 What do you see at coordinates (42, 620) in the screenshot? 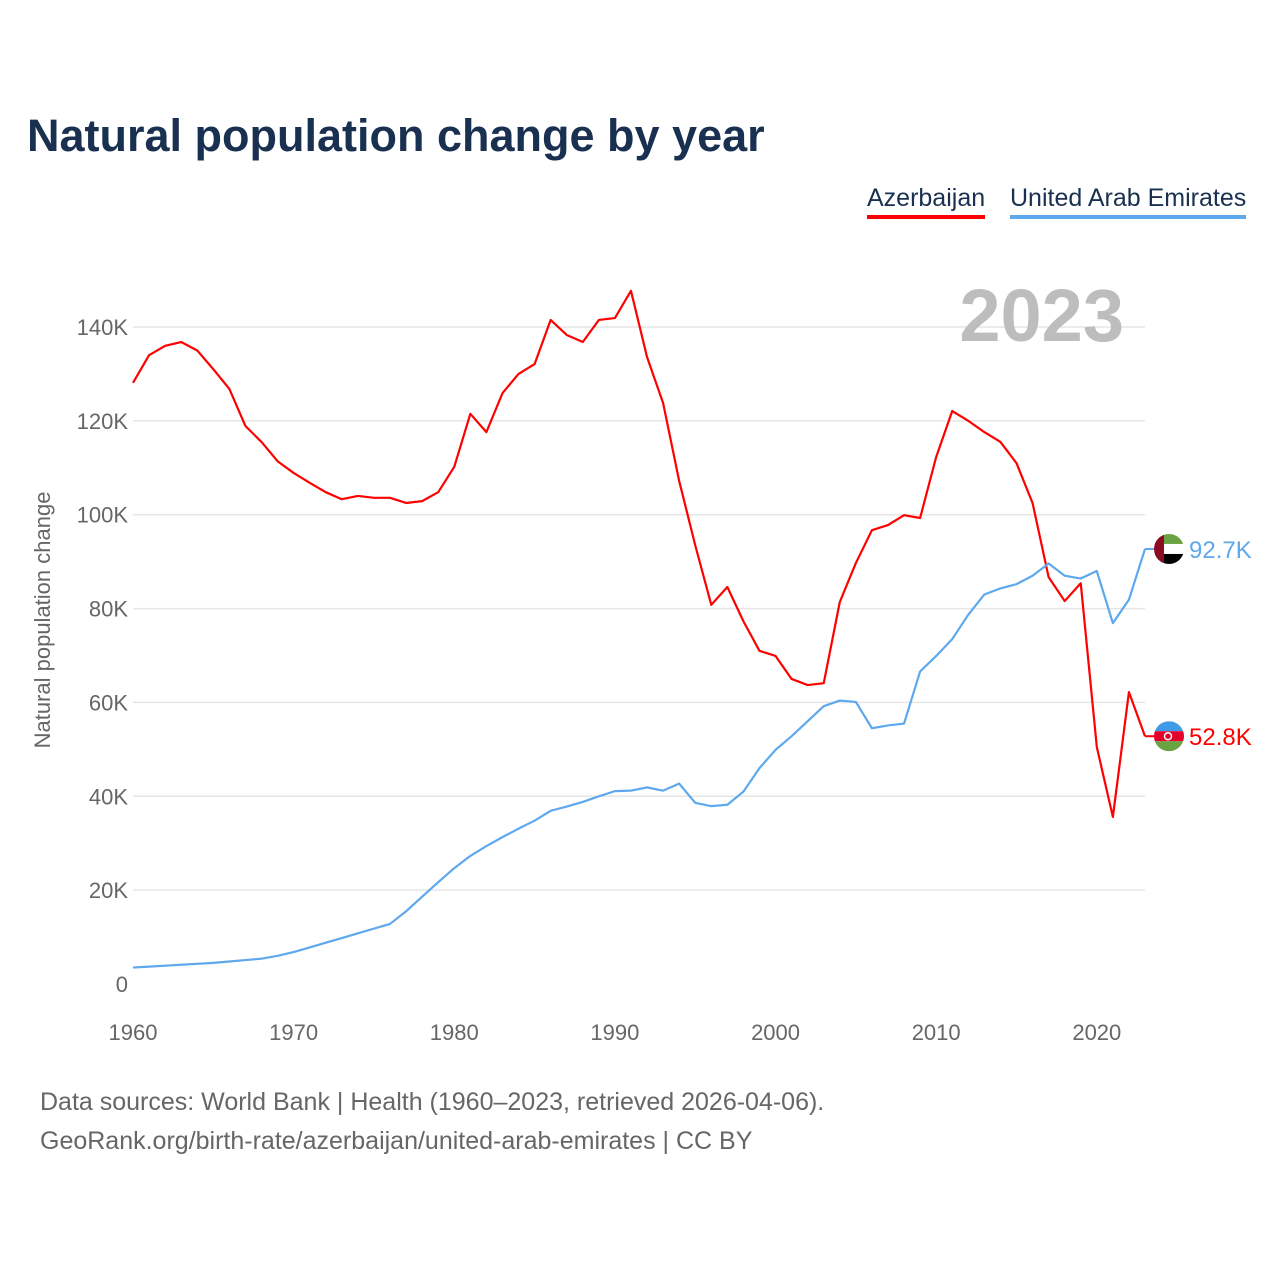
I see `y-axis-label: Natural population change` at bounding box center [42, 620].